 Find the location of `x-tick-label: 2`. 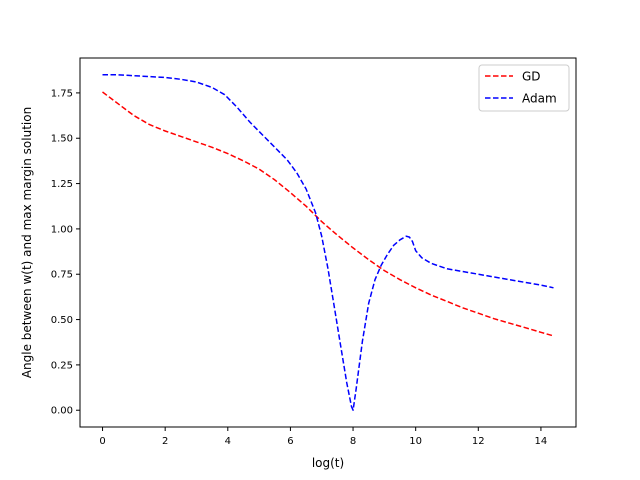

x-tick-label: 2 is located at coordinates (165, 441).